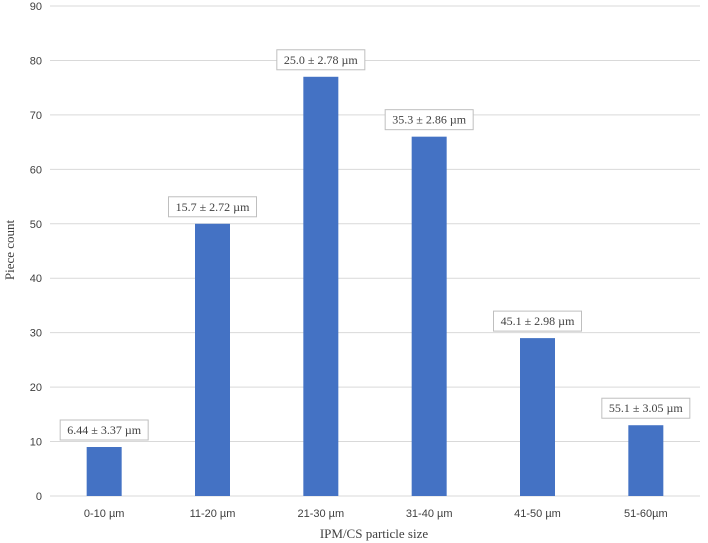  I want to click on y-tick-label: 50, so click(36, 225).